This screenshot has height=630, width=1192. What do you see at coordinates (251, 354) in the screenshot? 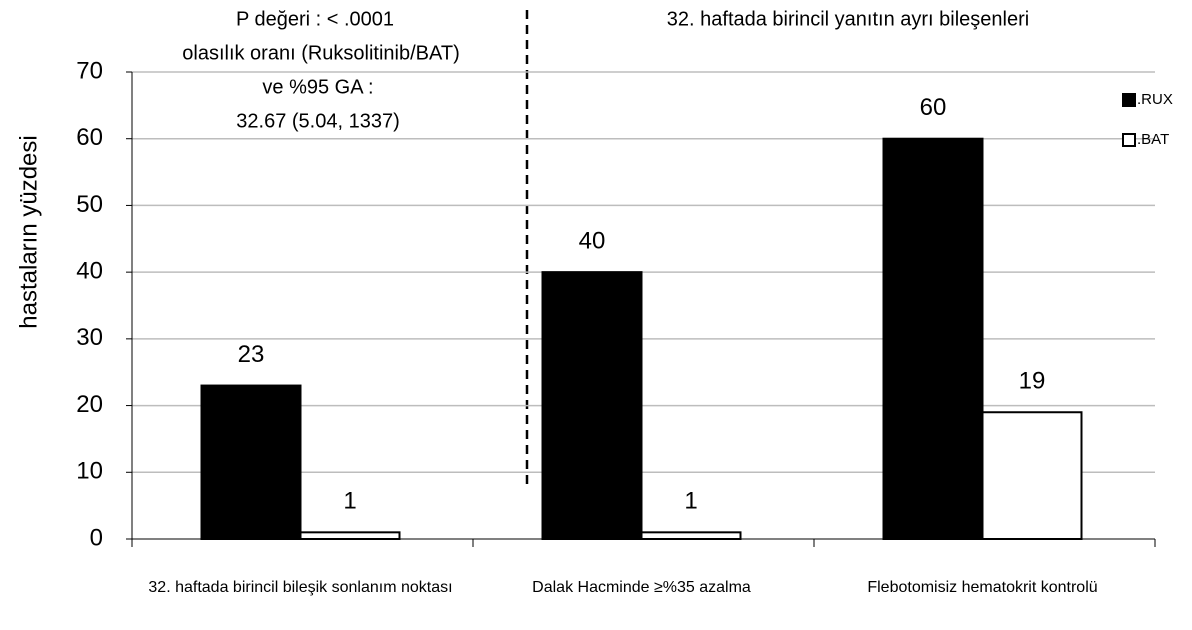
I see `data-label: 23` at bounding box center [251, 354].